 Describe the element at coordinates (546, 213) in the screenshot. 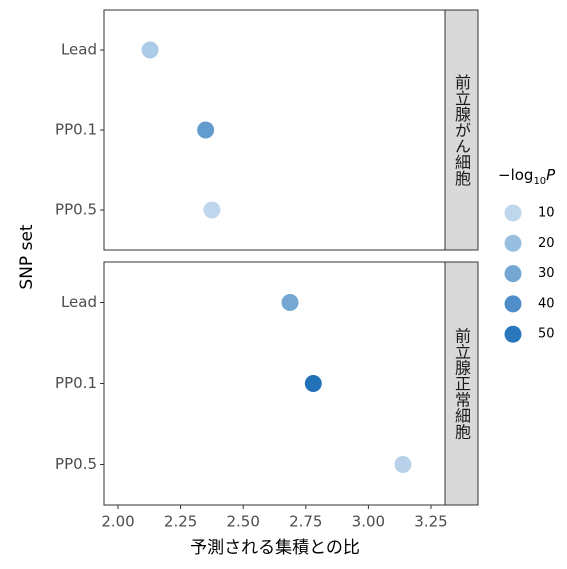

I see `legend-label: 10` at that location.